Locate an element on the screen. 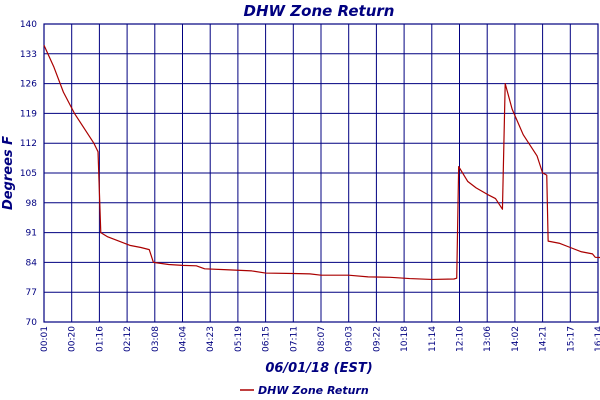  y-tick-label: 105 is located at coordinates (28, 174).